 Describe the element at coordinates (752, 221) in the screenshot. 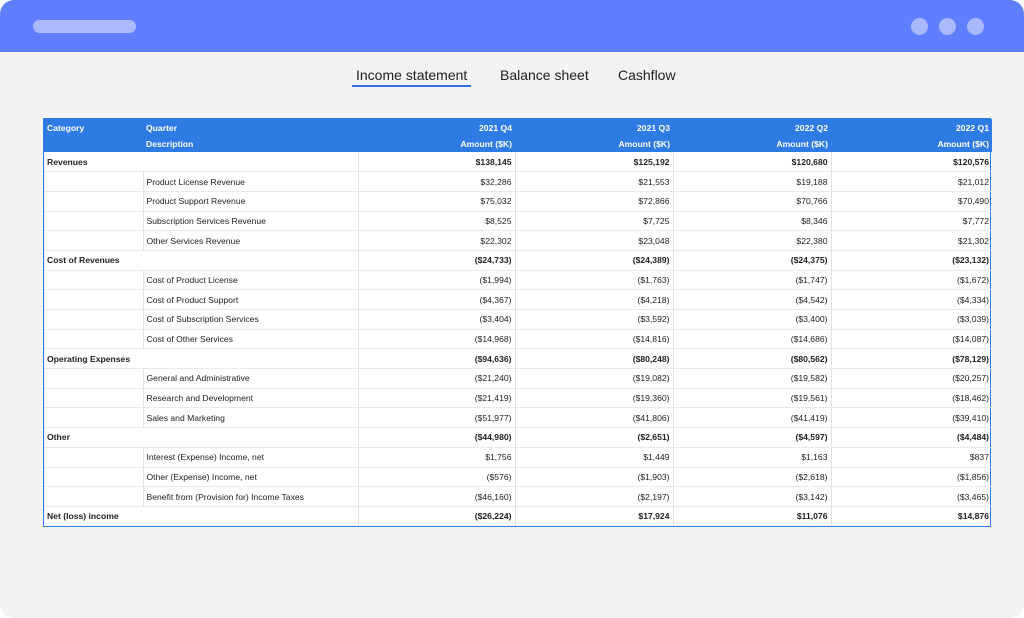

I see `amount-cell: $8,346` at that location.